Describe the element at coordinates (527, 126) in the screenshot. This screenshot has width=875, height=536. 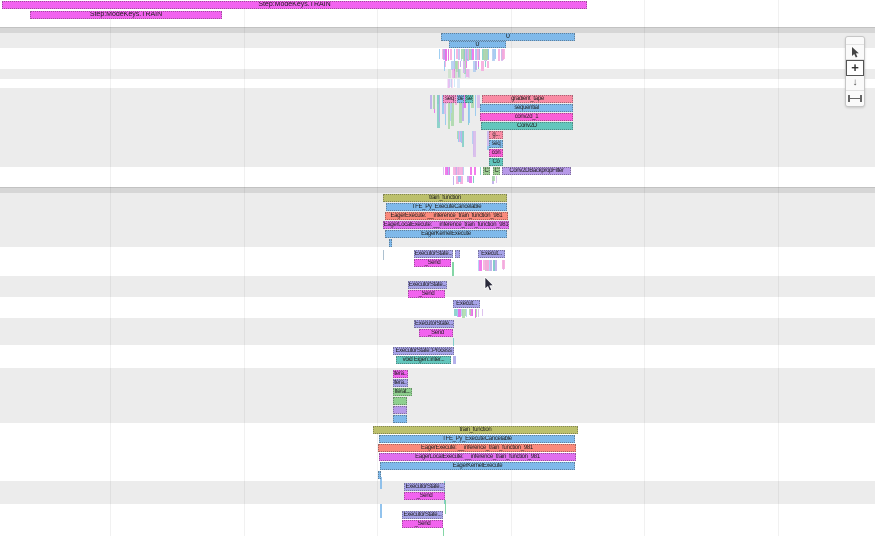
I see `bar-conv2d: Conv2D` at that location.